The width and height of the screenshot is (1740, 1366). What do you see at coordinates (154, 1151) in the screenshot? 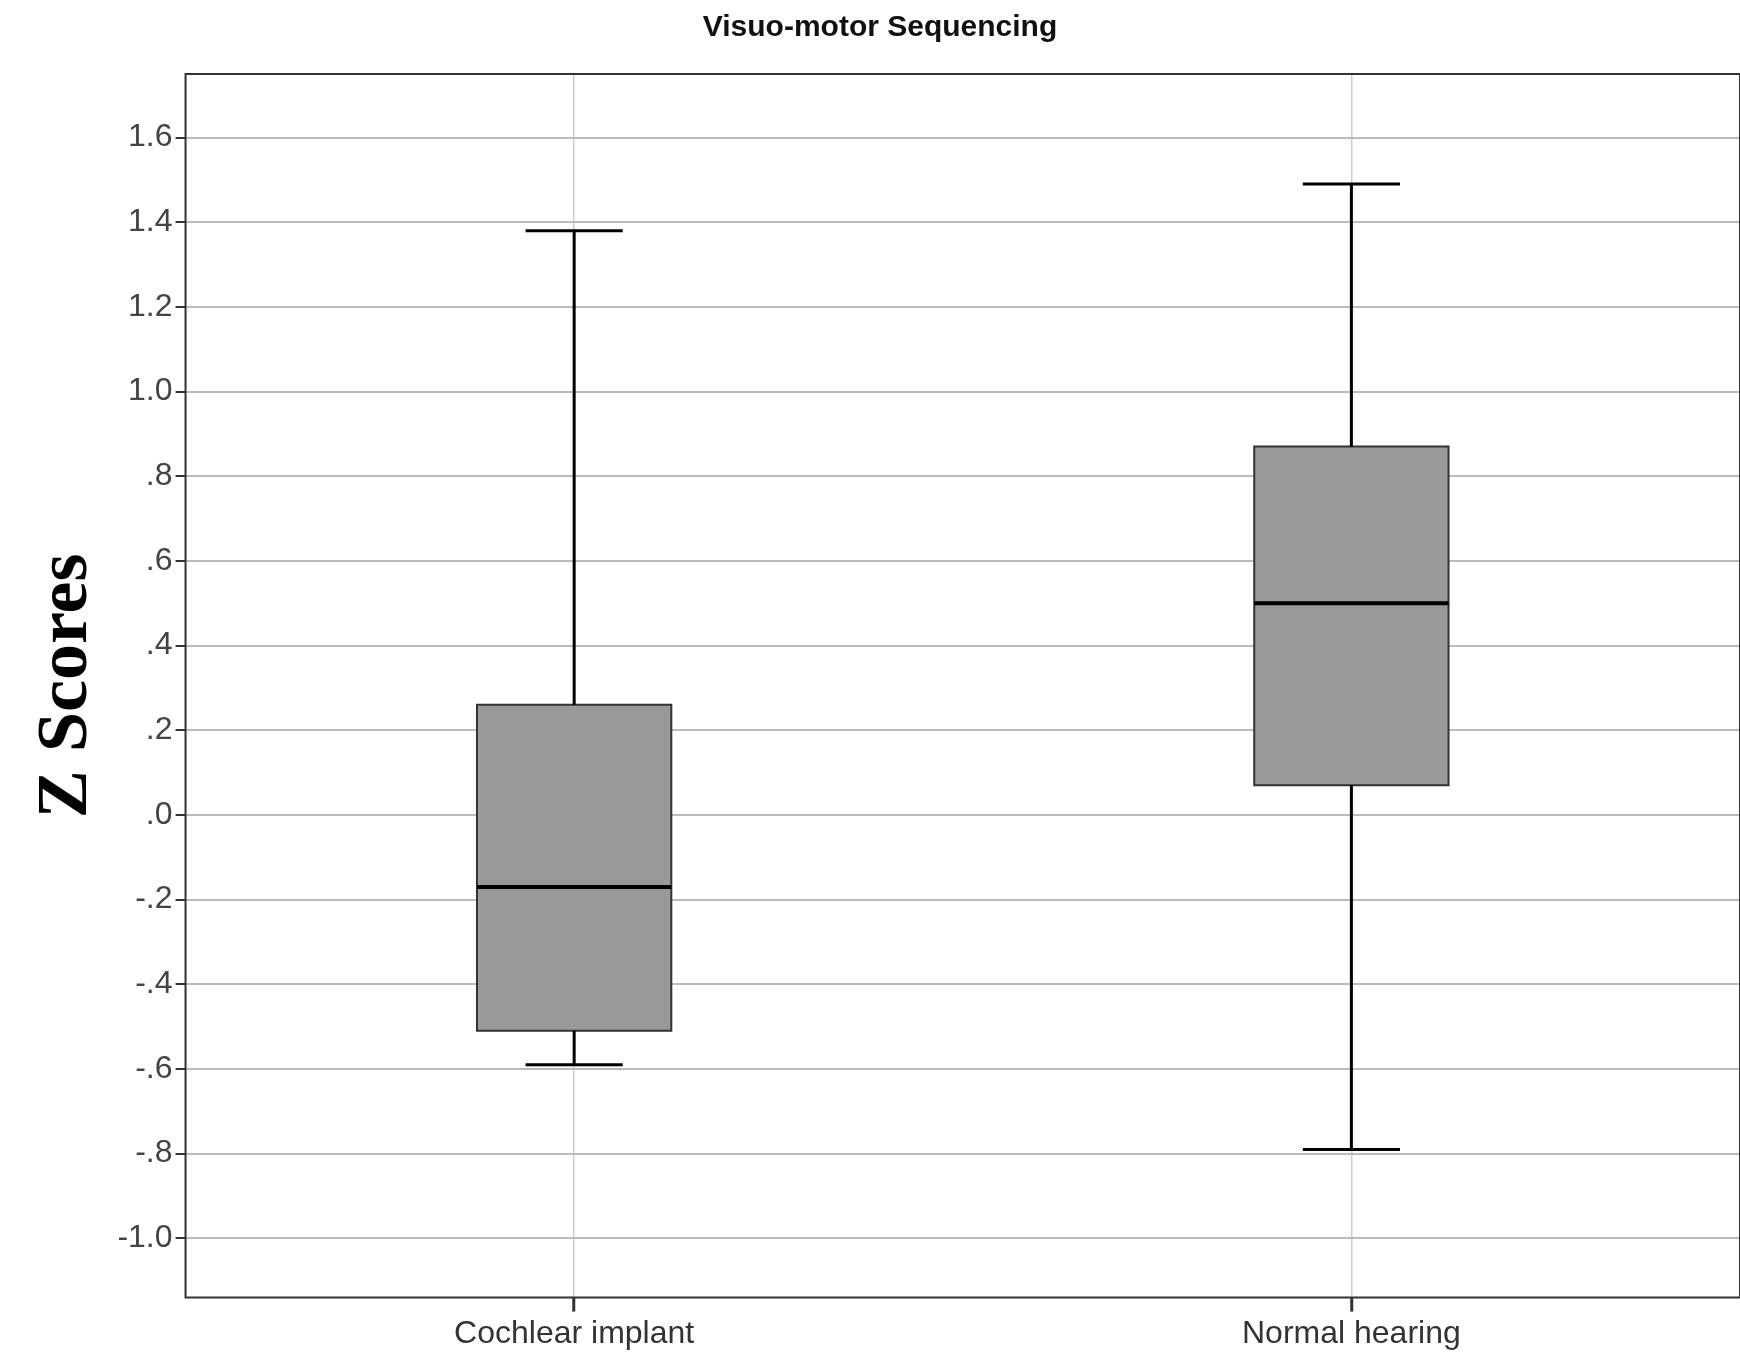
I see `y-tick-label: -.8` at bounding box center [154, 1151].